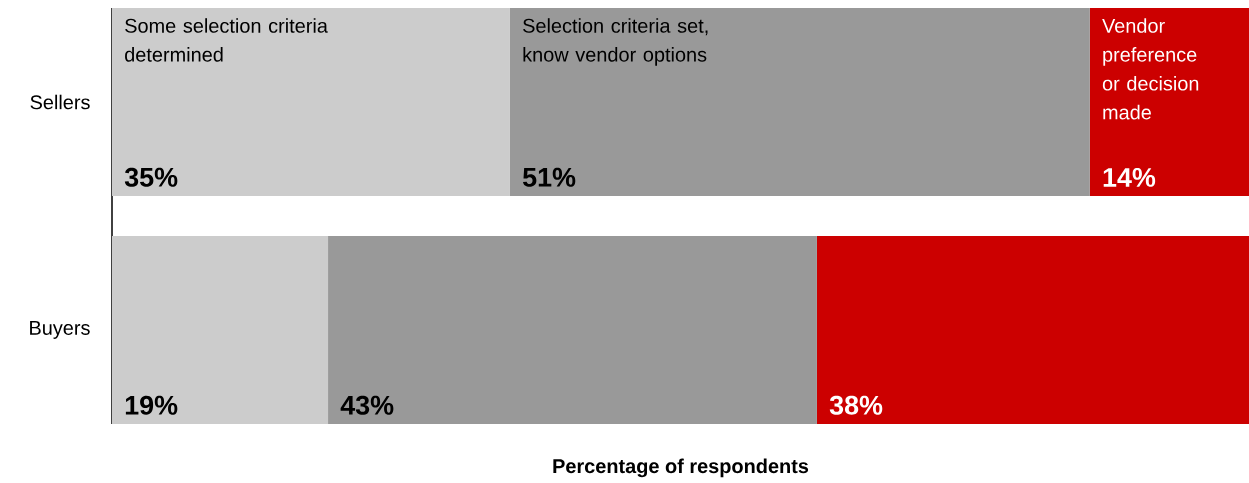 This screenshot has height=483, width=1249. What do you see at coordinates (549, 177) in the screenshot?
I see `data-label: 51%` at bounding box center [549, 177].